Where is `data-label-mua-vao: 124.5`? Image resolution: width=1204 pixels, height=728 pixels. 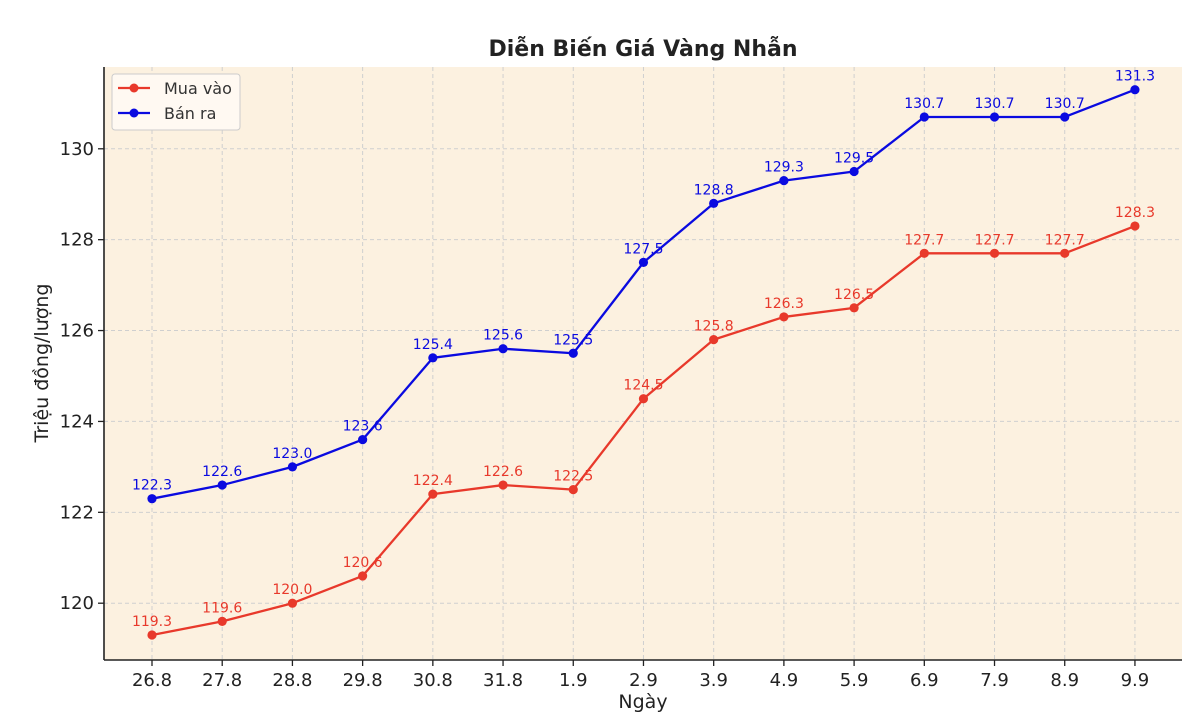 data-label-mua-vao: 124.5 is located at coordinates (643, 386).